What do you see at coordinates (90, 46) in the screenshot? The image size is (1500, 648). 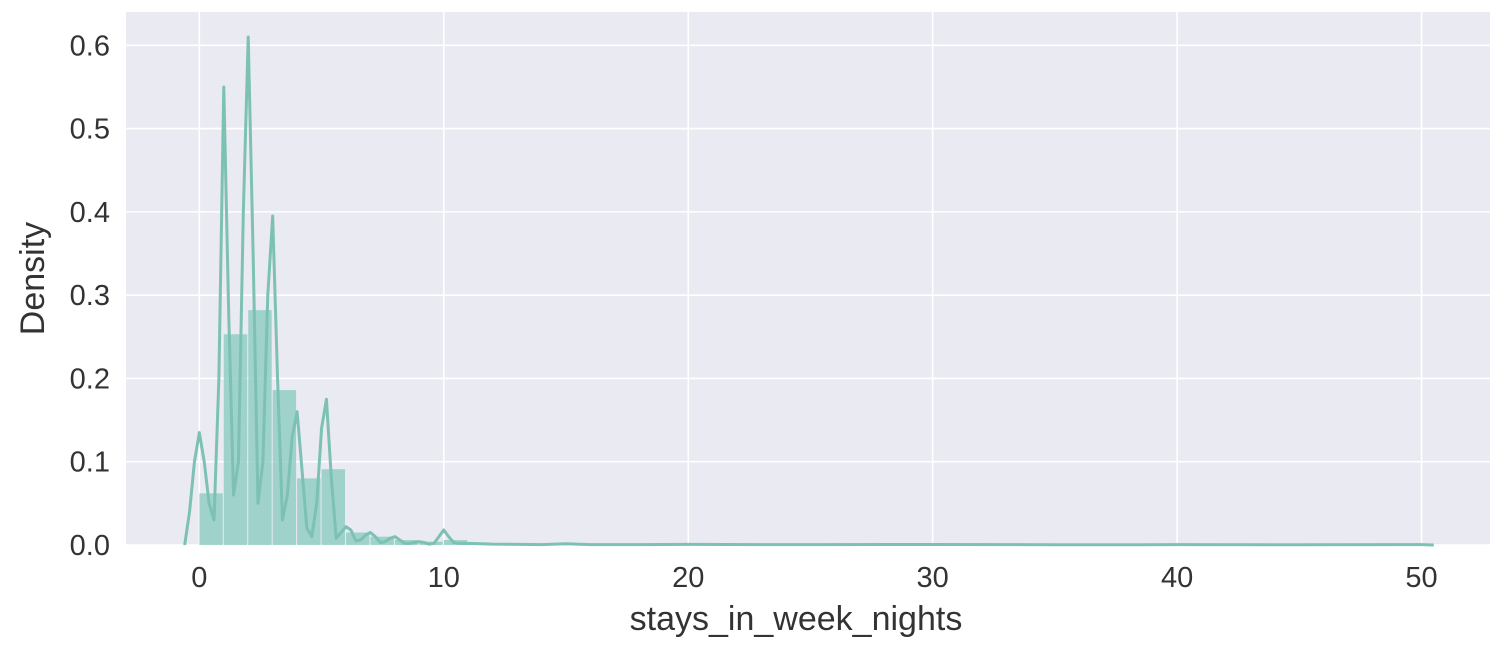 I see `y-tick-label-6: 0.6` at bounding box center [90, 46].